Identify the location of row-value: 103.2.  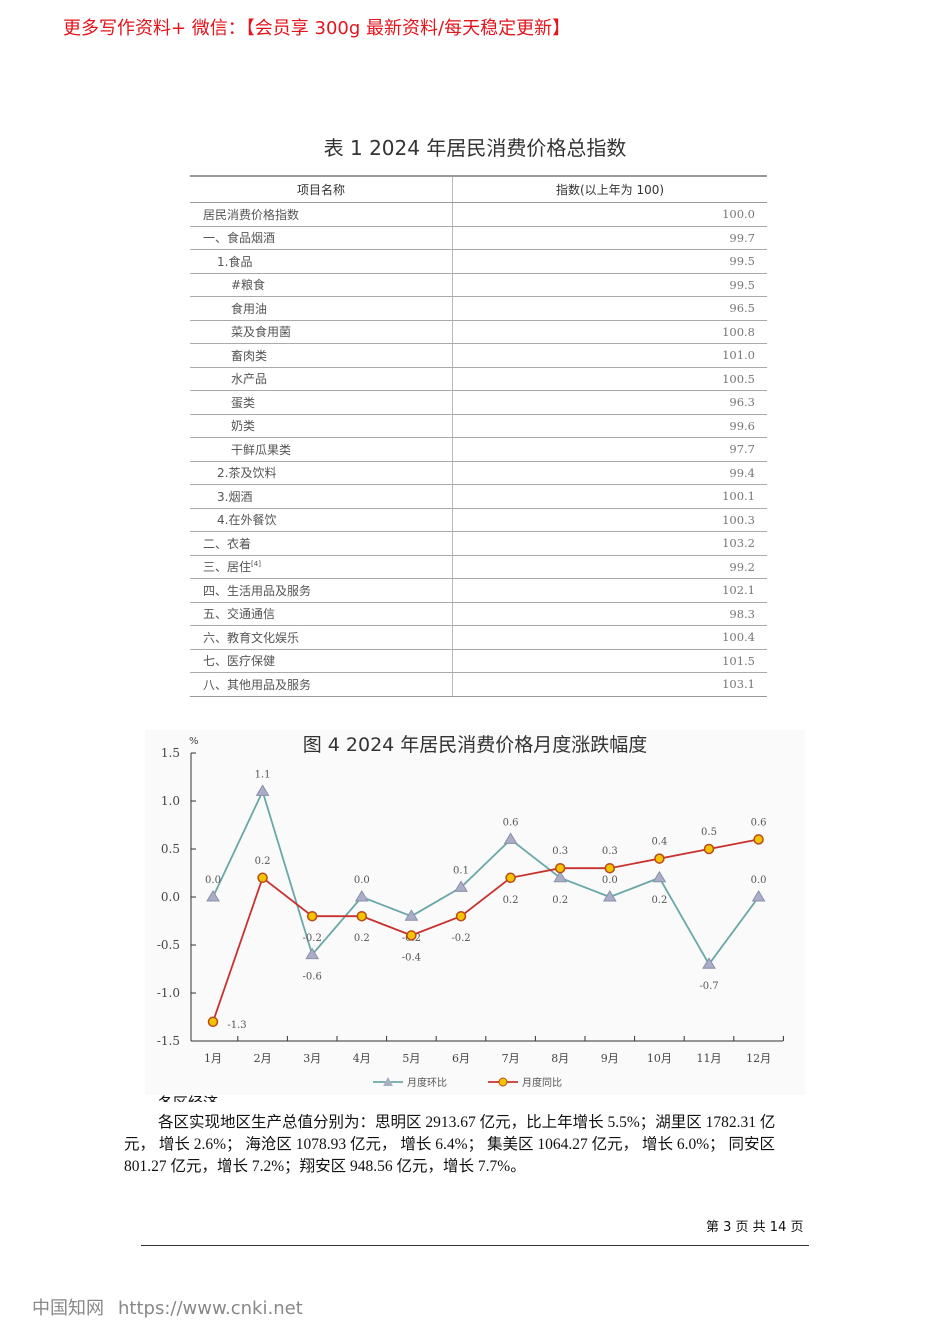
(609, 543).